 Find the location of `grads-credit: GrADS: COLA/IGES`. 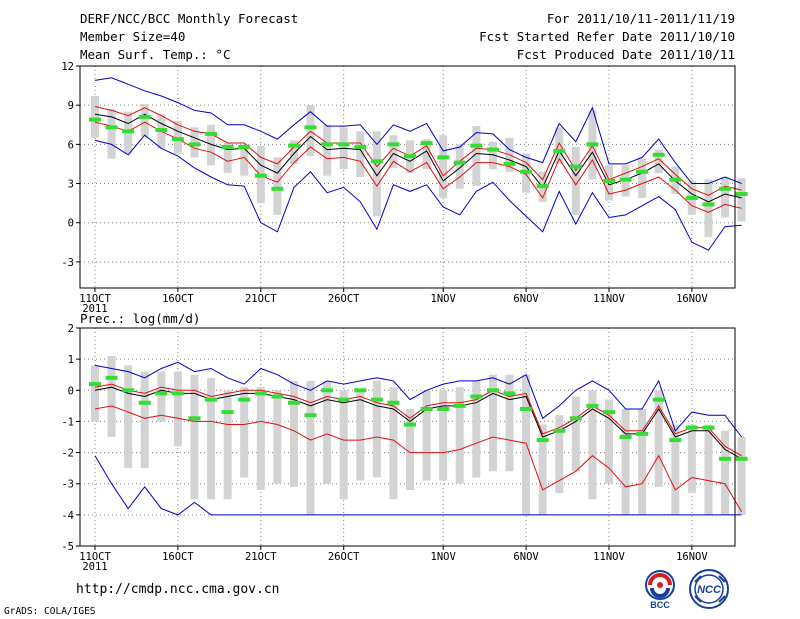

grads-credit: GrADS: COLA/IGES is located at coordinates (50, 611).